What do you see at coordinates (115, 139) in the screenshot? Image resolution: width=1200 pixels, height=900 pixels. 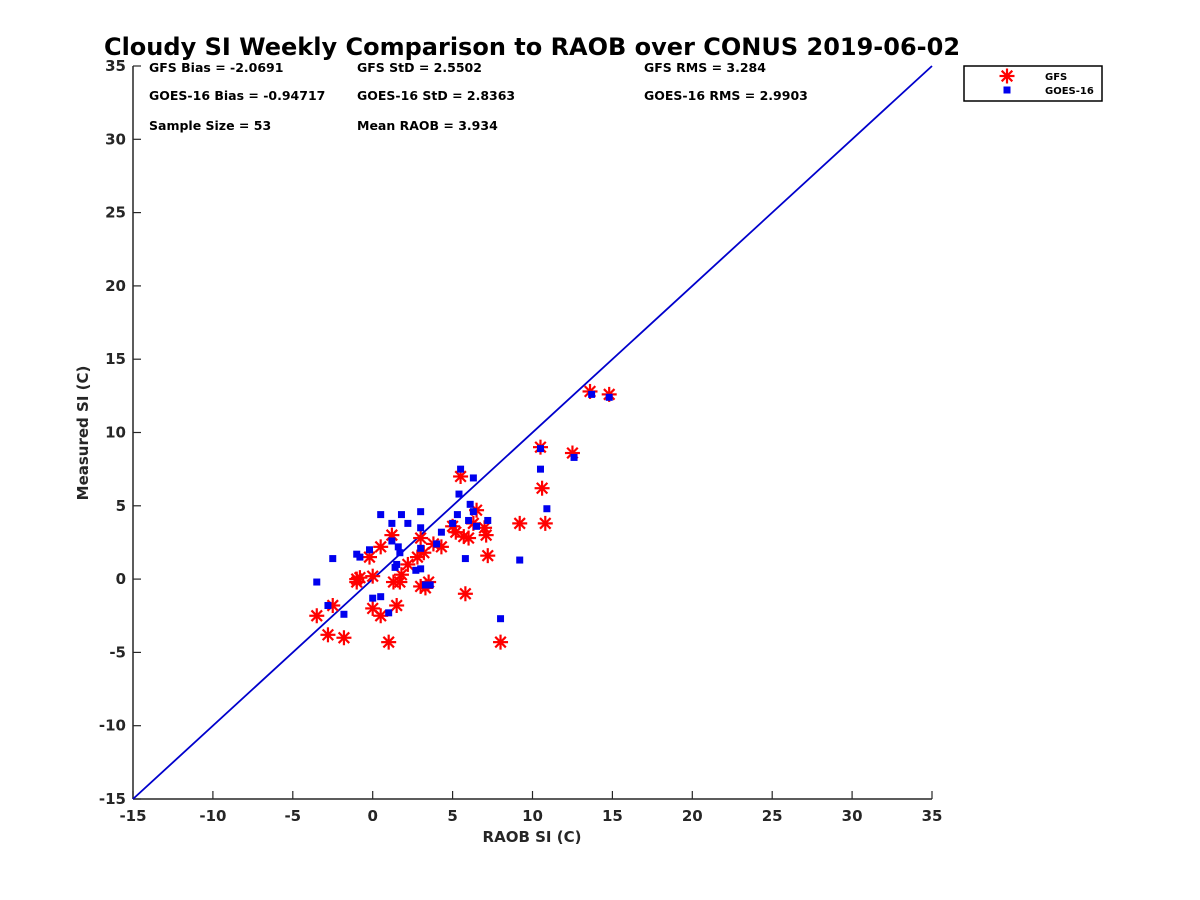 I see `y-tick-label: 30` at bounding box center [115, 139].